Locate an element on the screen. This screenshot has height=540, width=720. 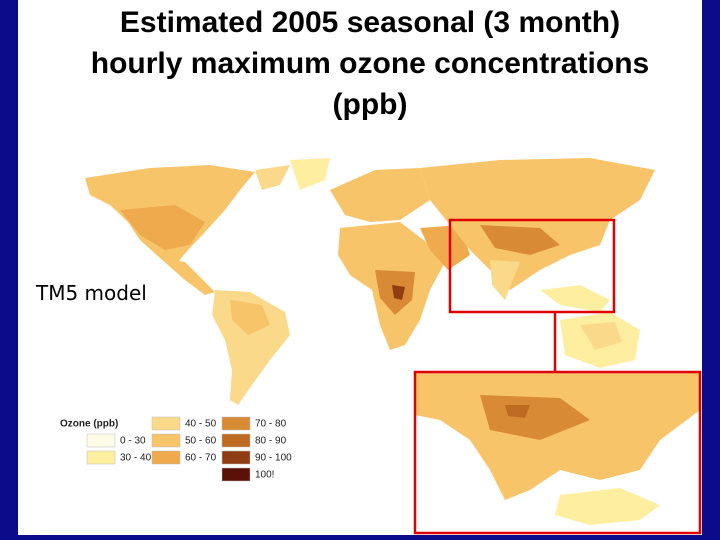
region-box is located at coordinates (532, 266).